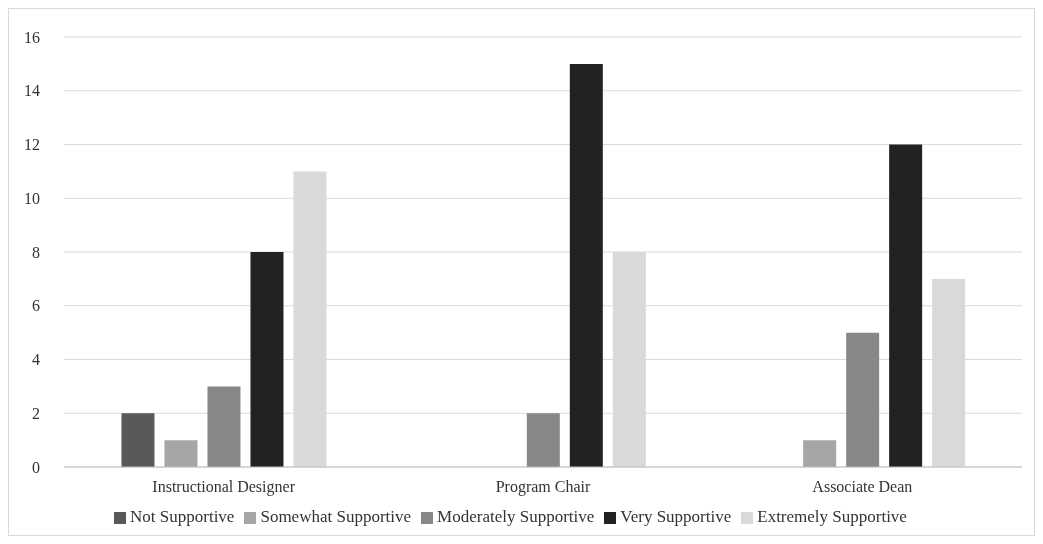  Describe the element at coordinates (336, 516) in the screenshot. I see `legend-label: Somewhat Supportive` at that location.